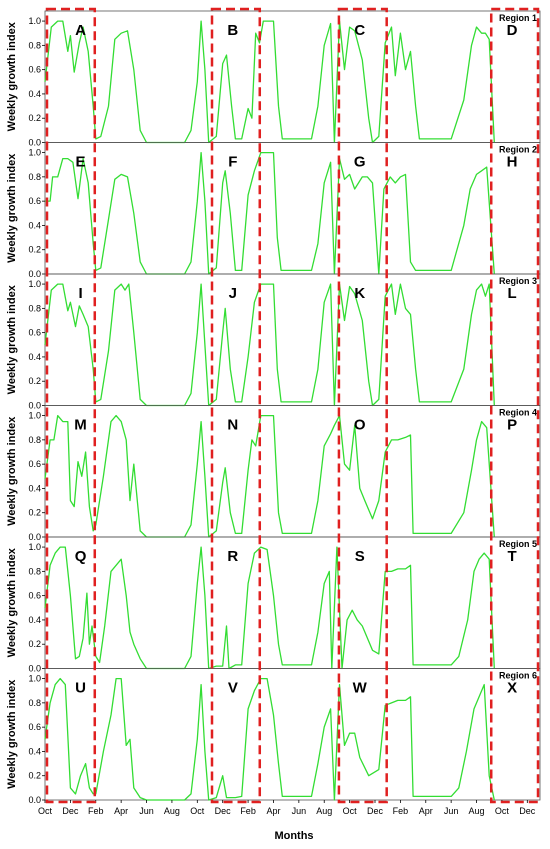  Describe the element at coordinates (359, 293) in the screenshot. I see `panel-letter: K` at that location.